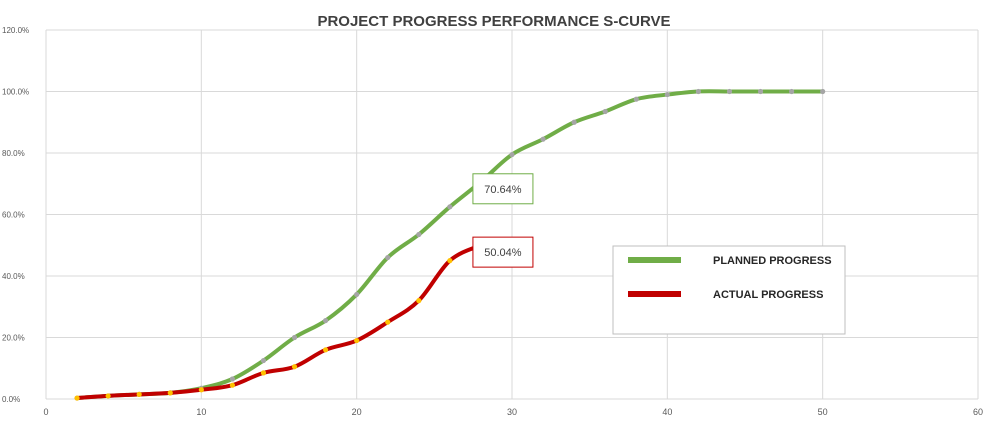 The width and height of the screenshot is (988, 437). Describe the element at coordinates (772, 261) in the screenshot. I see `legend-label: PLANNED PROGRESS` at that location.